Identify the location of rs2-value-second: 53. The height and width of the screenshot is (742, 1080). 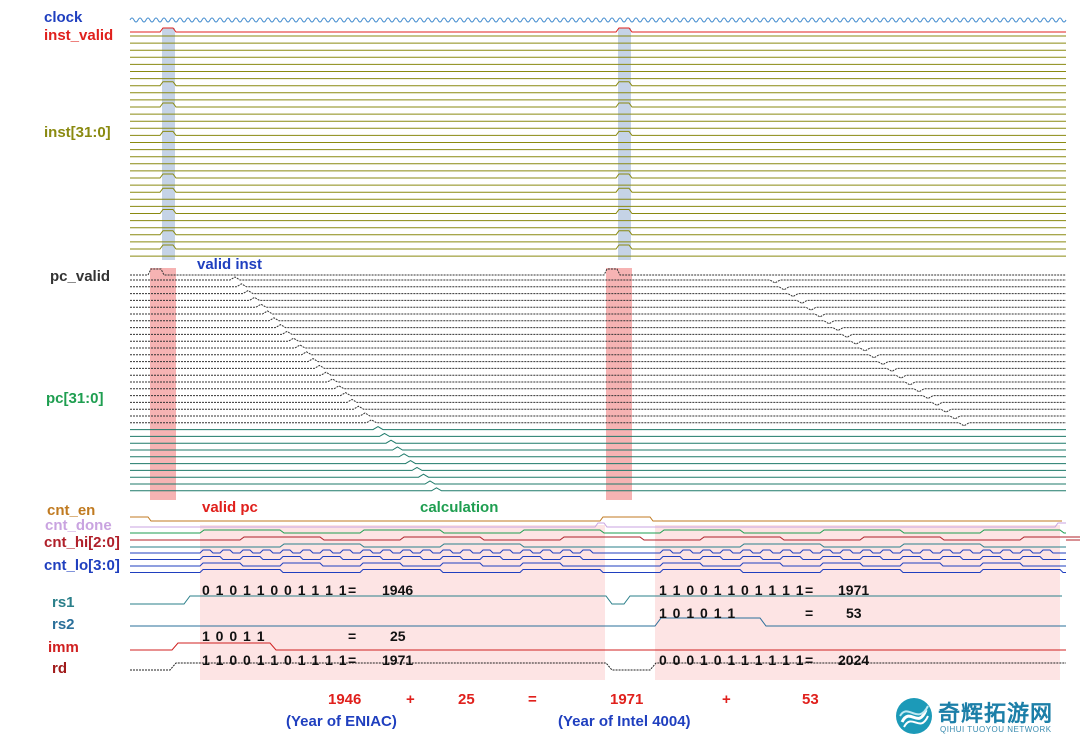
(854, 613).